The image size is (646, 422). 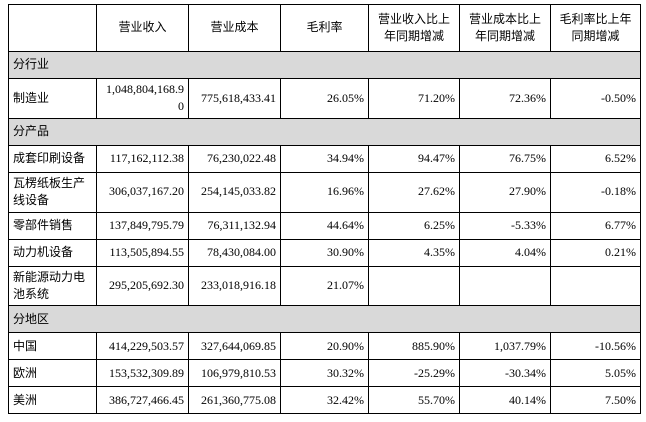 I want to click on section-row: 分地区, so click(x=324, y=319).